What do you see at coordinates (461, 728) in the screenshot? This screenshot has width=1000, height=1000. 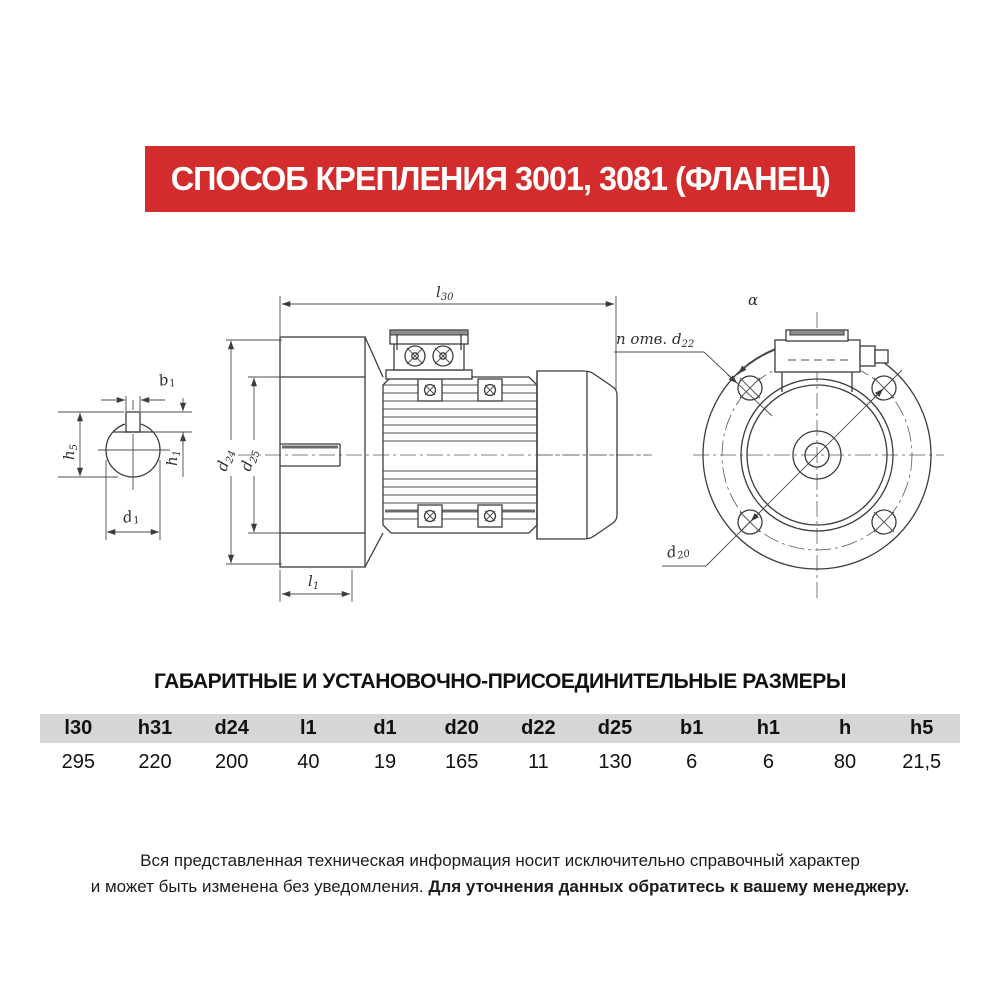 I see `table-header-cell: d20` at bounding box center [461, 728].